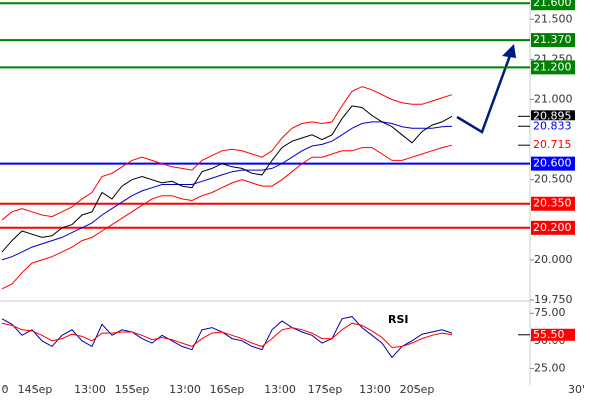 This screenshot has width=590, height=400. I want to click on y-tick-label: 21.000, so click(553, 98).